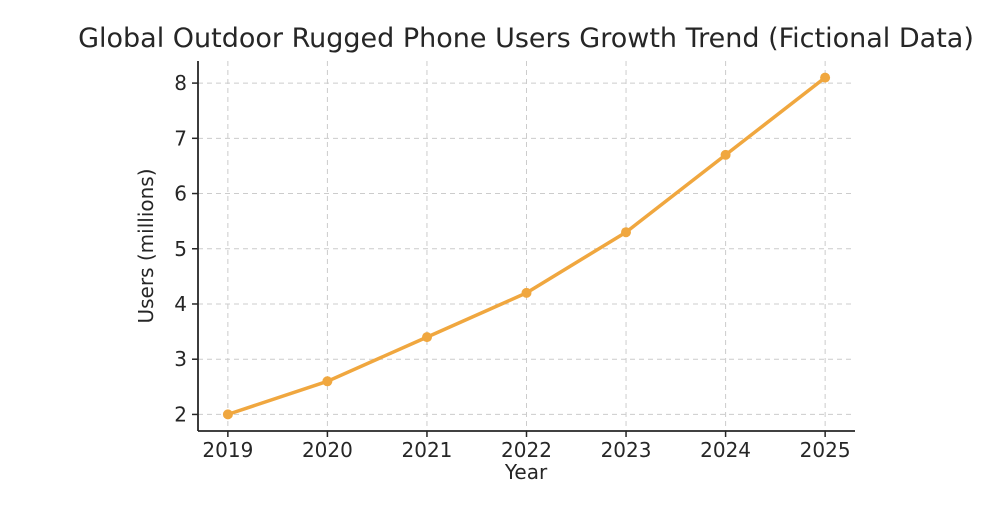 The width and height of the screenshot is (984, 514). Describe the element at coordinates (180, 83) in the screenshot. I see `y-tick-label: 8` at that location.